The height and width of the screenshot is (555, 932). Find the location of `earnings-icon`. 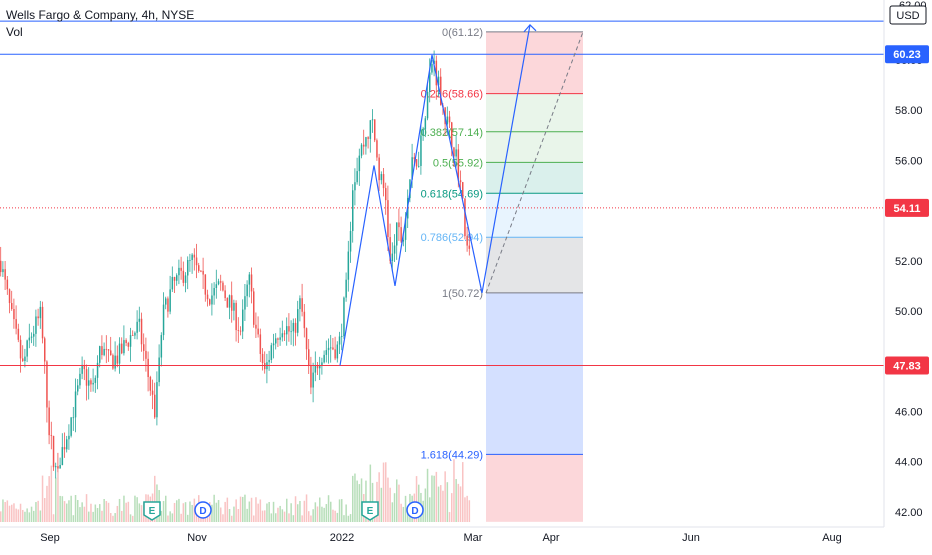

earnings-icon is located at coordinates (370, 511).